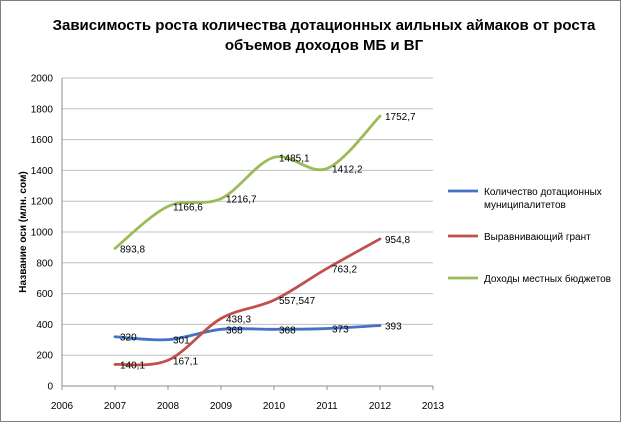 Image resolution: width=623 pixels, height=424 pixels. What do you see at coordinates (42, 140) in the screenshot?
I see `y-tick-label: 1600` at bounding box center [42, 140].